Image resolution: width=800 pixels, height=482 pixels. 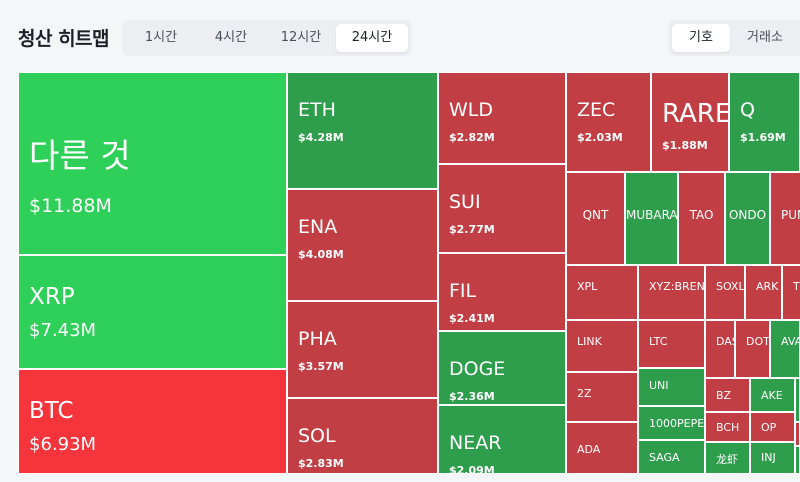 I want to click on tile-symbol: 다른 것, so click(x=80, y=155).